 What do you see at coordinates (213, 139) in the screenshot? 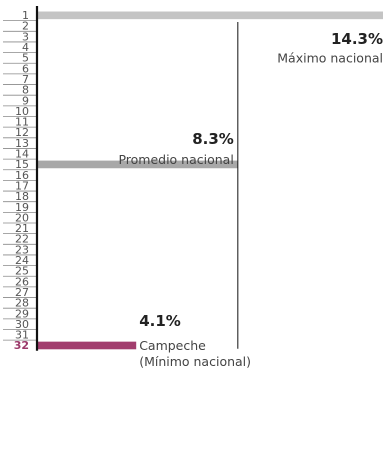
I see `average-value-label: 8.3%` at bounding box center [213, 139].